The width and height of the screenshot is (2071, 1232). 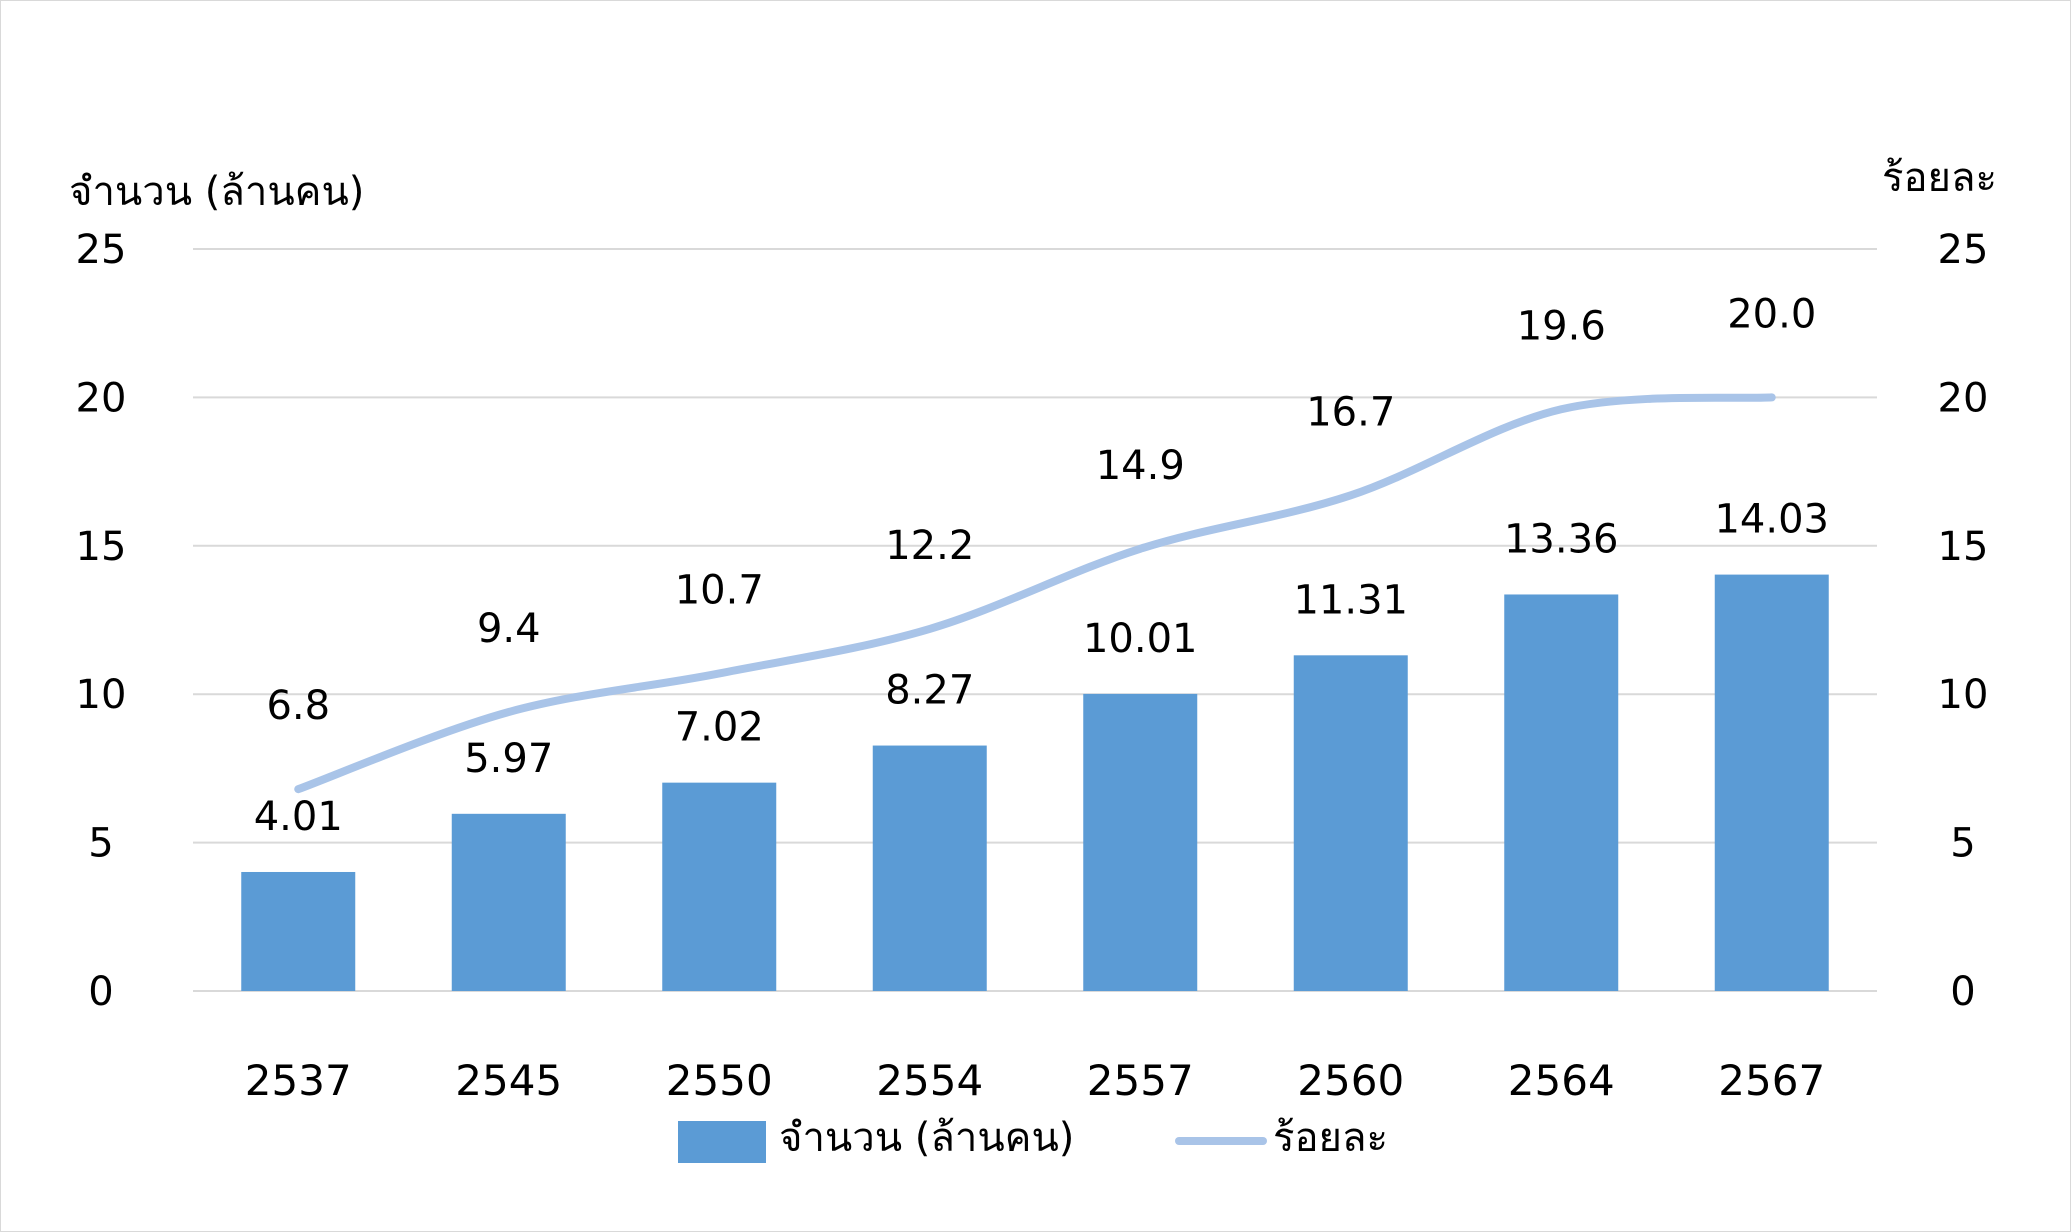 What do you see at coordinates (926, 1138) in the screenshot?
I see `legend-bar-label: จำนวน (ล้านคน)` at bounding box center [926, 1138].